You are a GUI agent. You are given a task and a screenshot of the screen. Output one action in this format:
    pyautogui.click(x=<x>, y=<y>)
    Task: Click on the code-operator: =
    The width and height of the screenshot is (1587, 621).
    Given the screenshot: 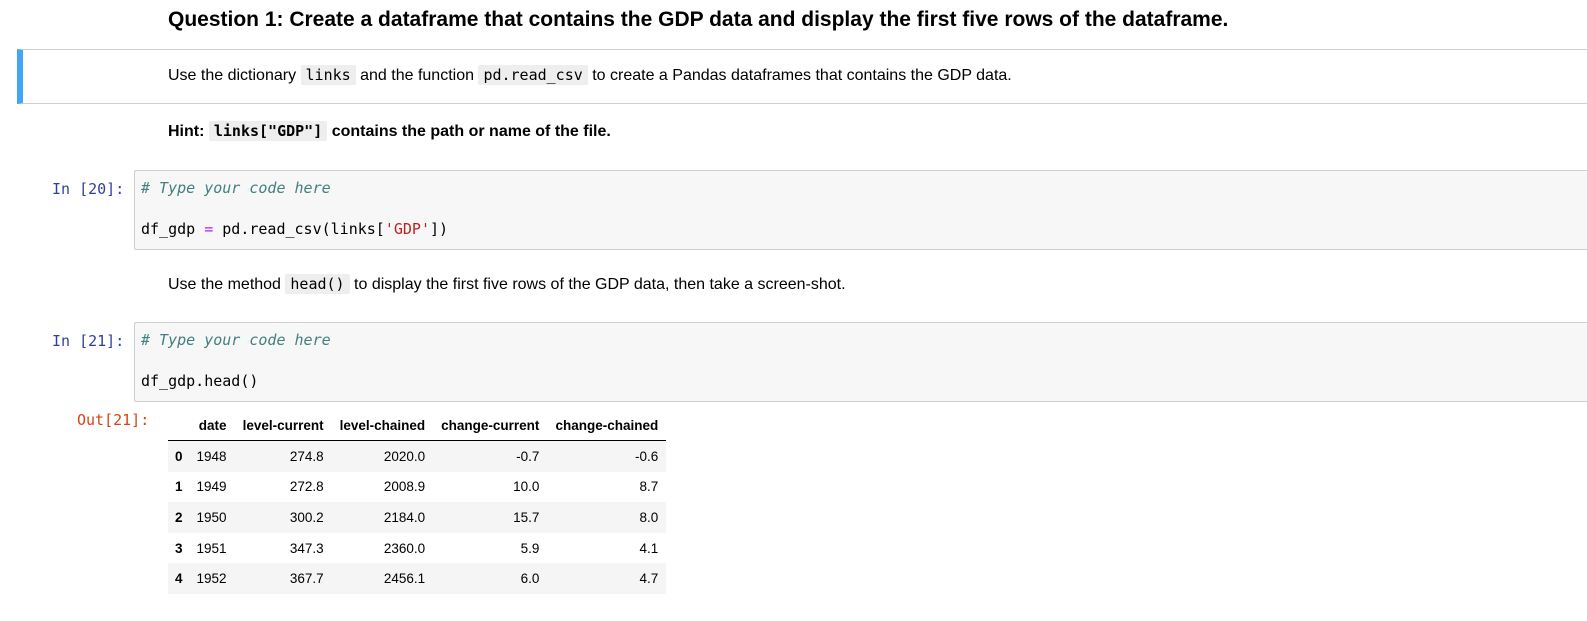 What is the action you would take?
    pyautogui.click(x=209, y=229)
    